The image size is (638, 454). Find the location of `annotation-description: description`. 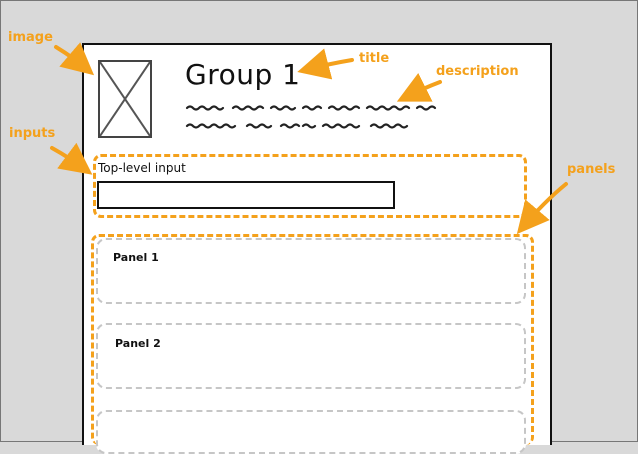

annotation-description: description is located at coordinates (477, 71).